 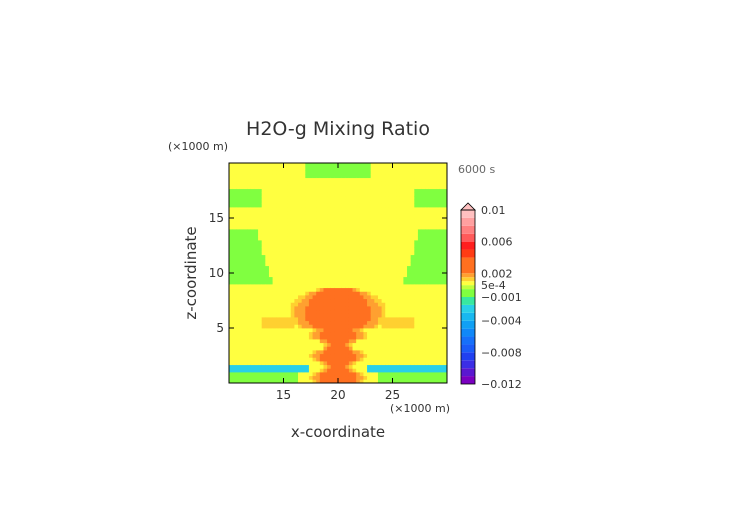 What do you see at coordinates (497, 242) in the screenshot?
I see `colorbar-tick-label: 0.006` at bounding box center [497, 242].